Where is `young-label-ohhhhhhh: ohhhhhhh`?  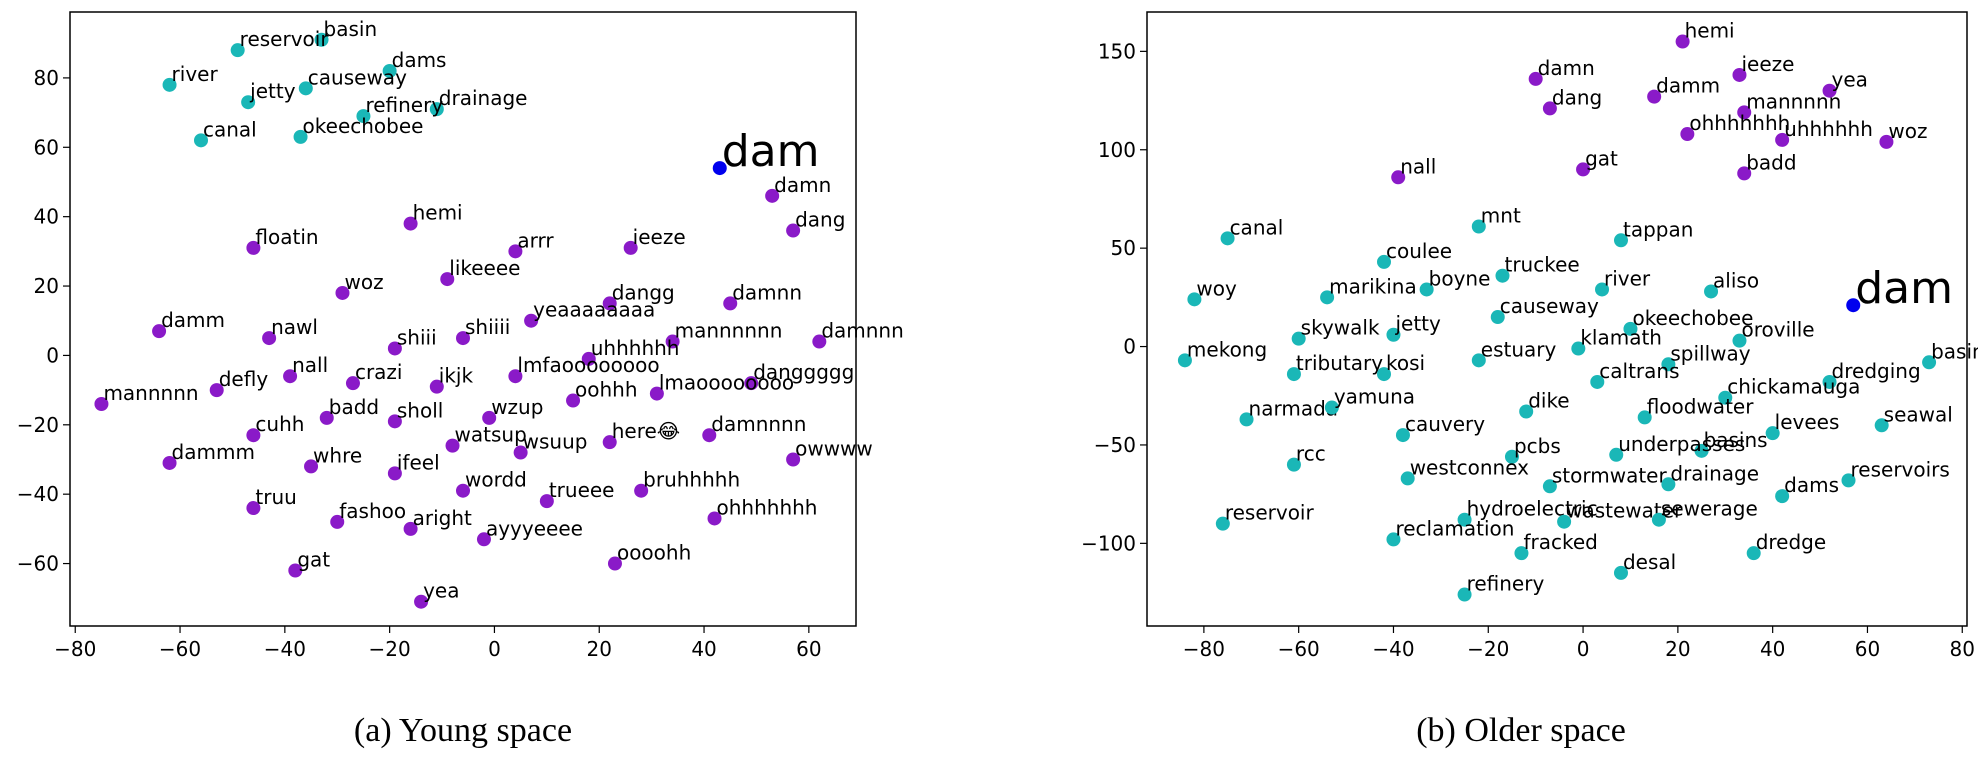
young-label-ohhhhhhh: ohhhhhhh is located at coordinates (767, 507).